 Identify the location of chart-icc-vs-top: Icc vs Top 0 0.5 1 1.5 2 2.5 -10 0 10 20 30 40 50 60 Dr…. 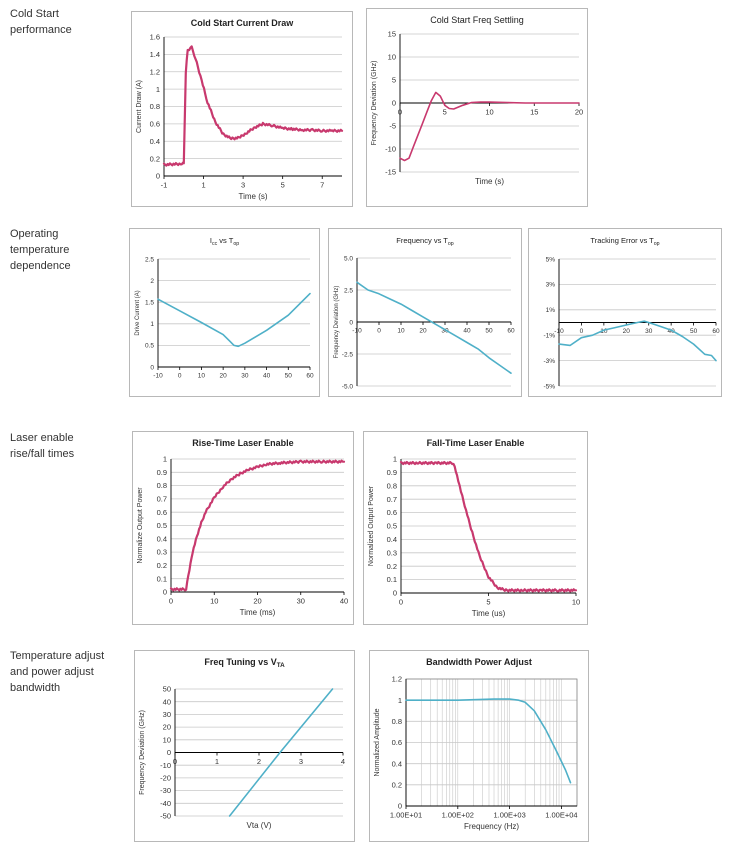
(224, 312).